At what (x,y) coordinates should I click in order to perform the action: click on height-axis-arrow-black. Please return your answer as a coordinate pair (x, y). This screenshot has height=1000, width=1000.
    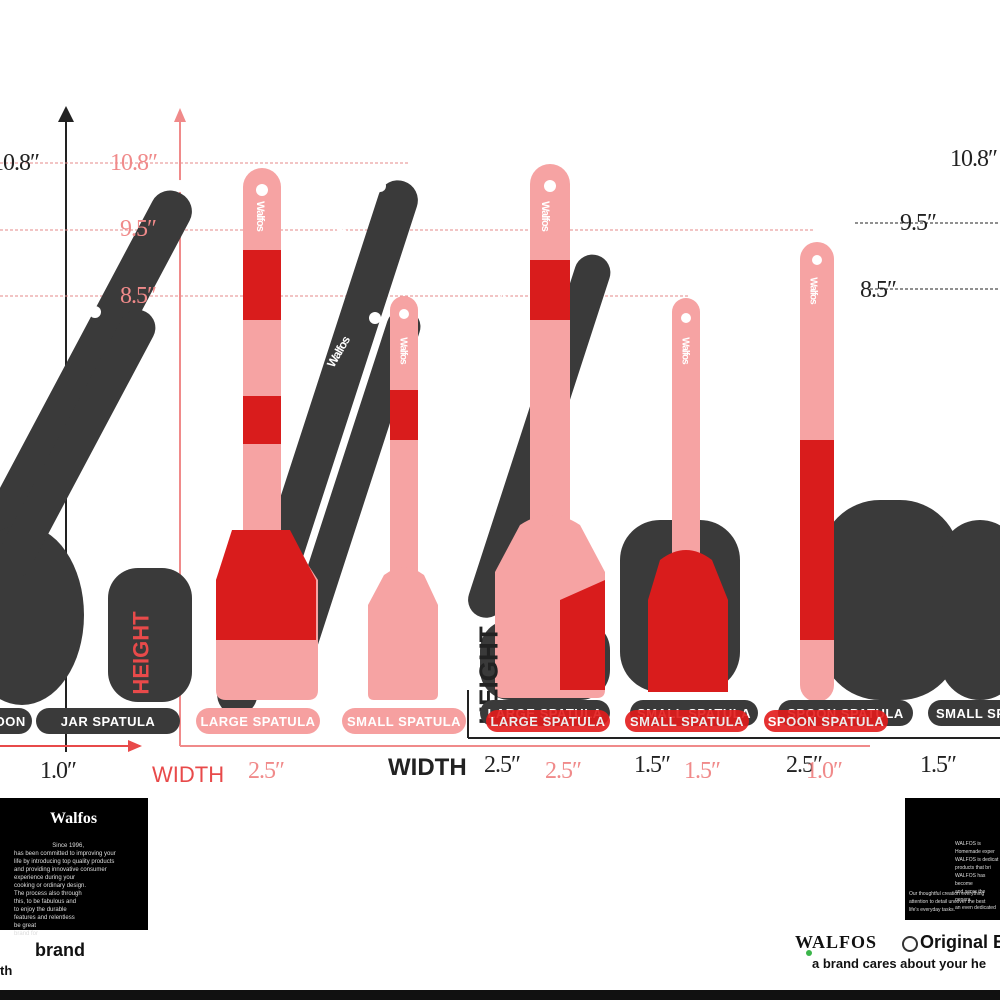
    Looking at the image, I should click on (66, 114).